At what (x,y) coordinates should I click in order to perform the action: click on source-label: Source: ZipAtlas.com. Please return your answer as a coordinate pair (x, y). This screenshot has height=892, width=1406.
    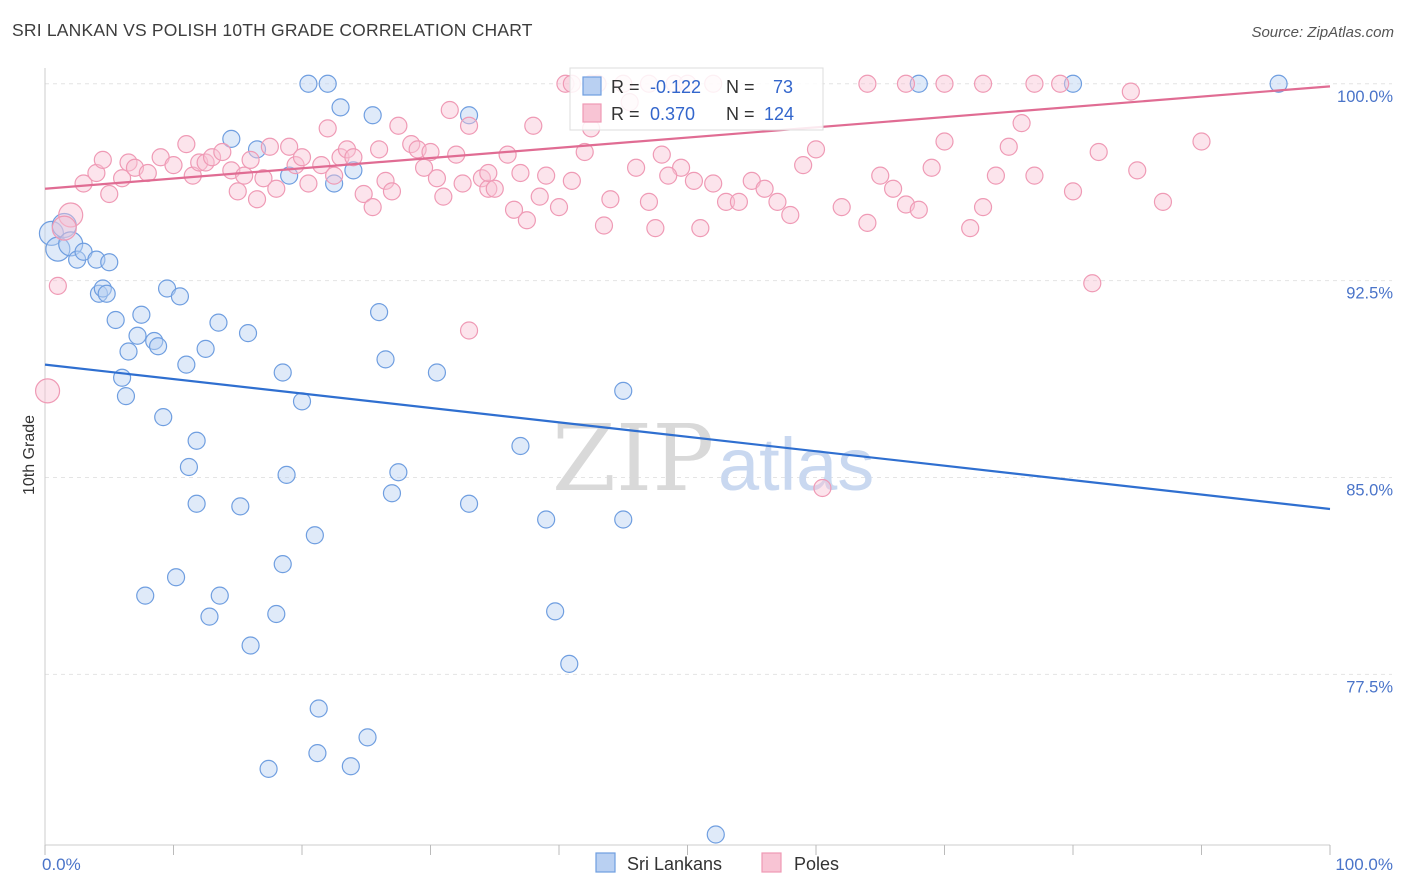
    Looking at the image, I should click on (1322, 32).